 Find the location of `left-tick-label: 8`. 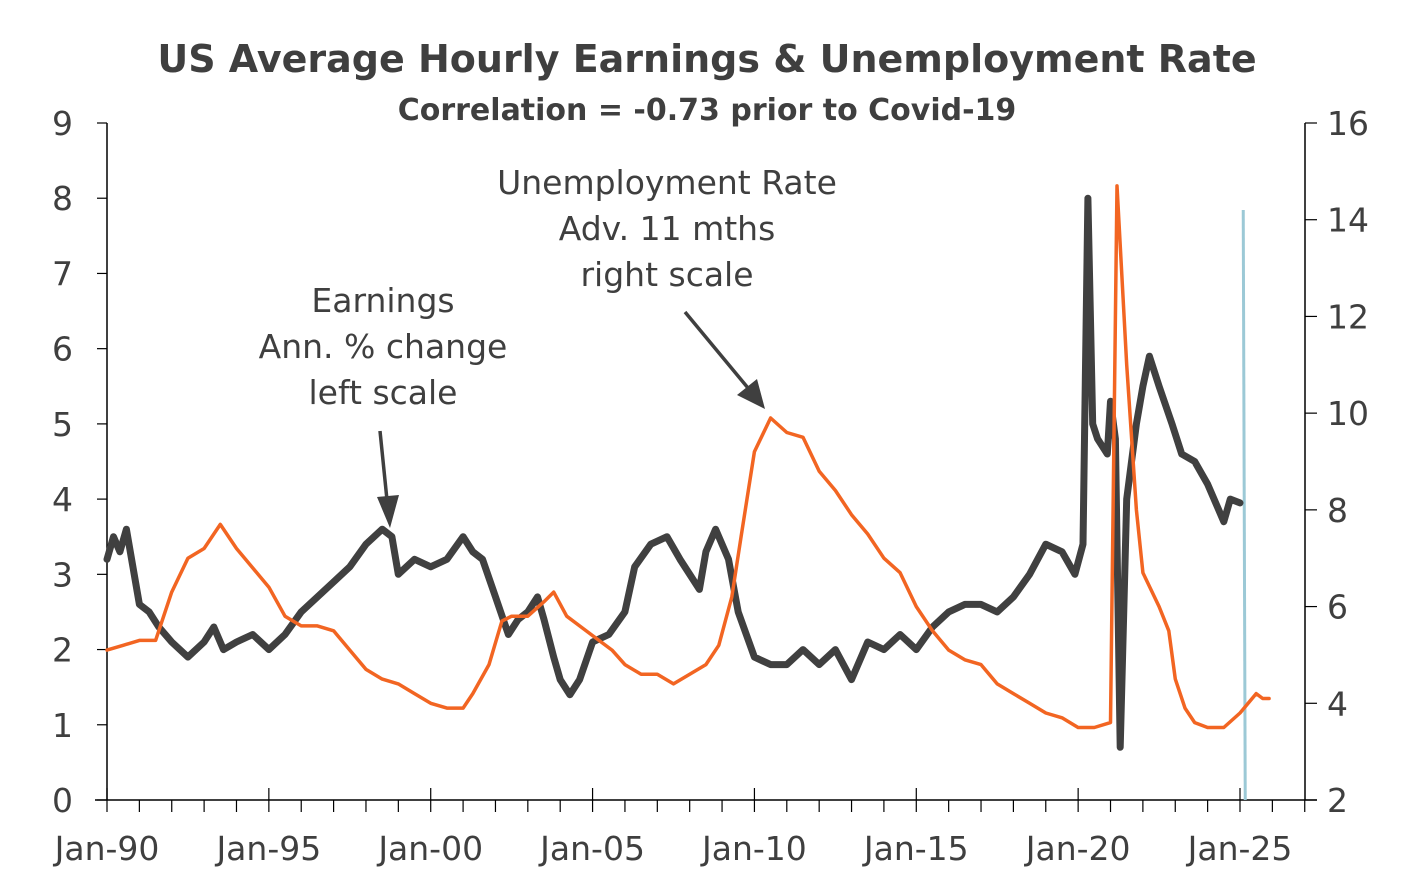

left-tick-label: 8 is located at coordinates (62, 198).